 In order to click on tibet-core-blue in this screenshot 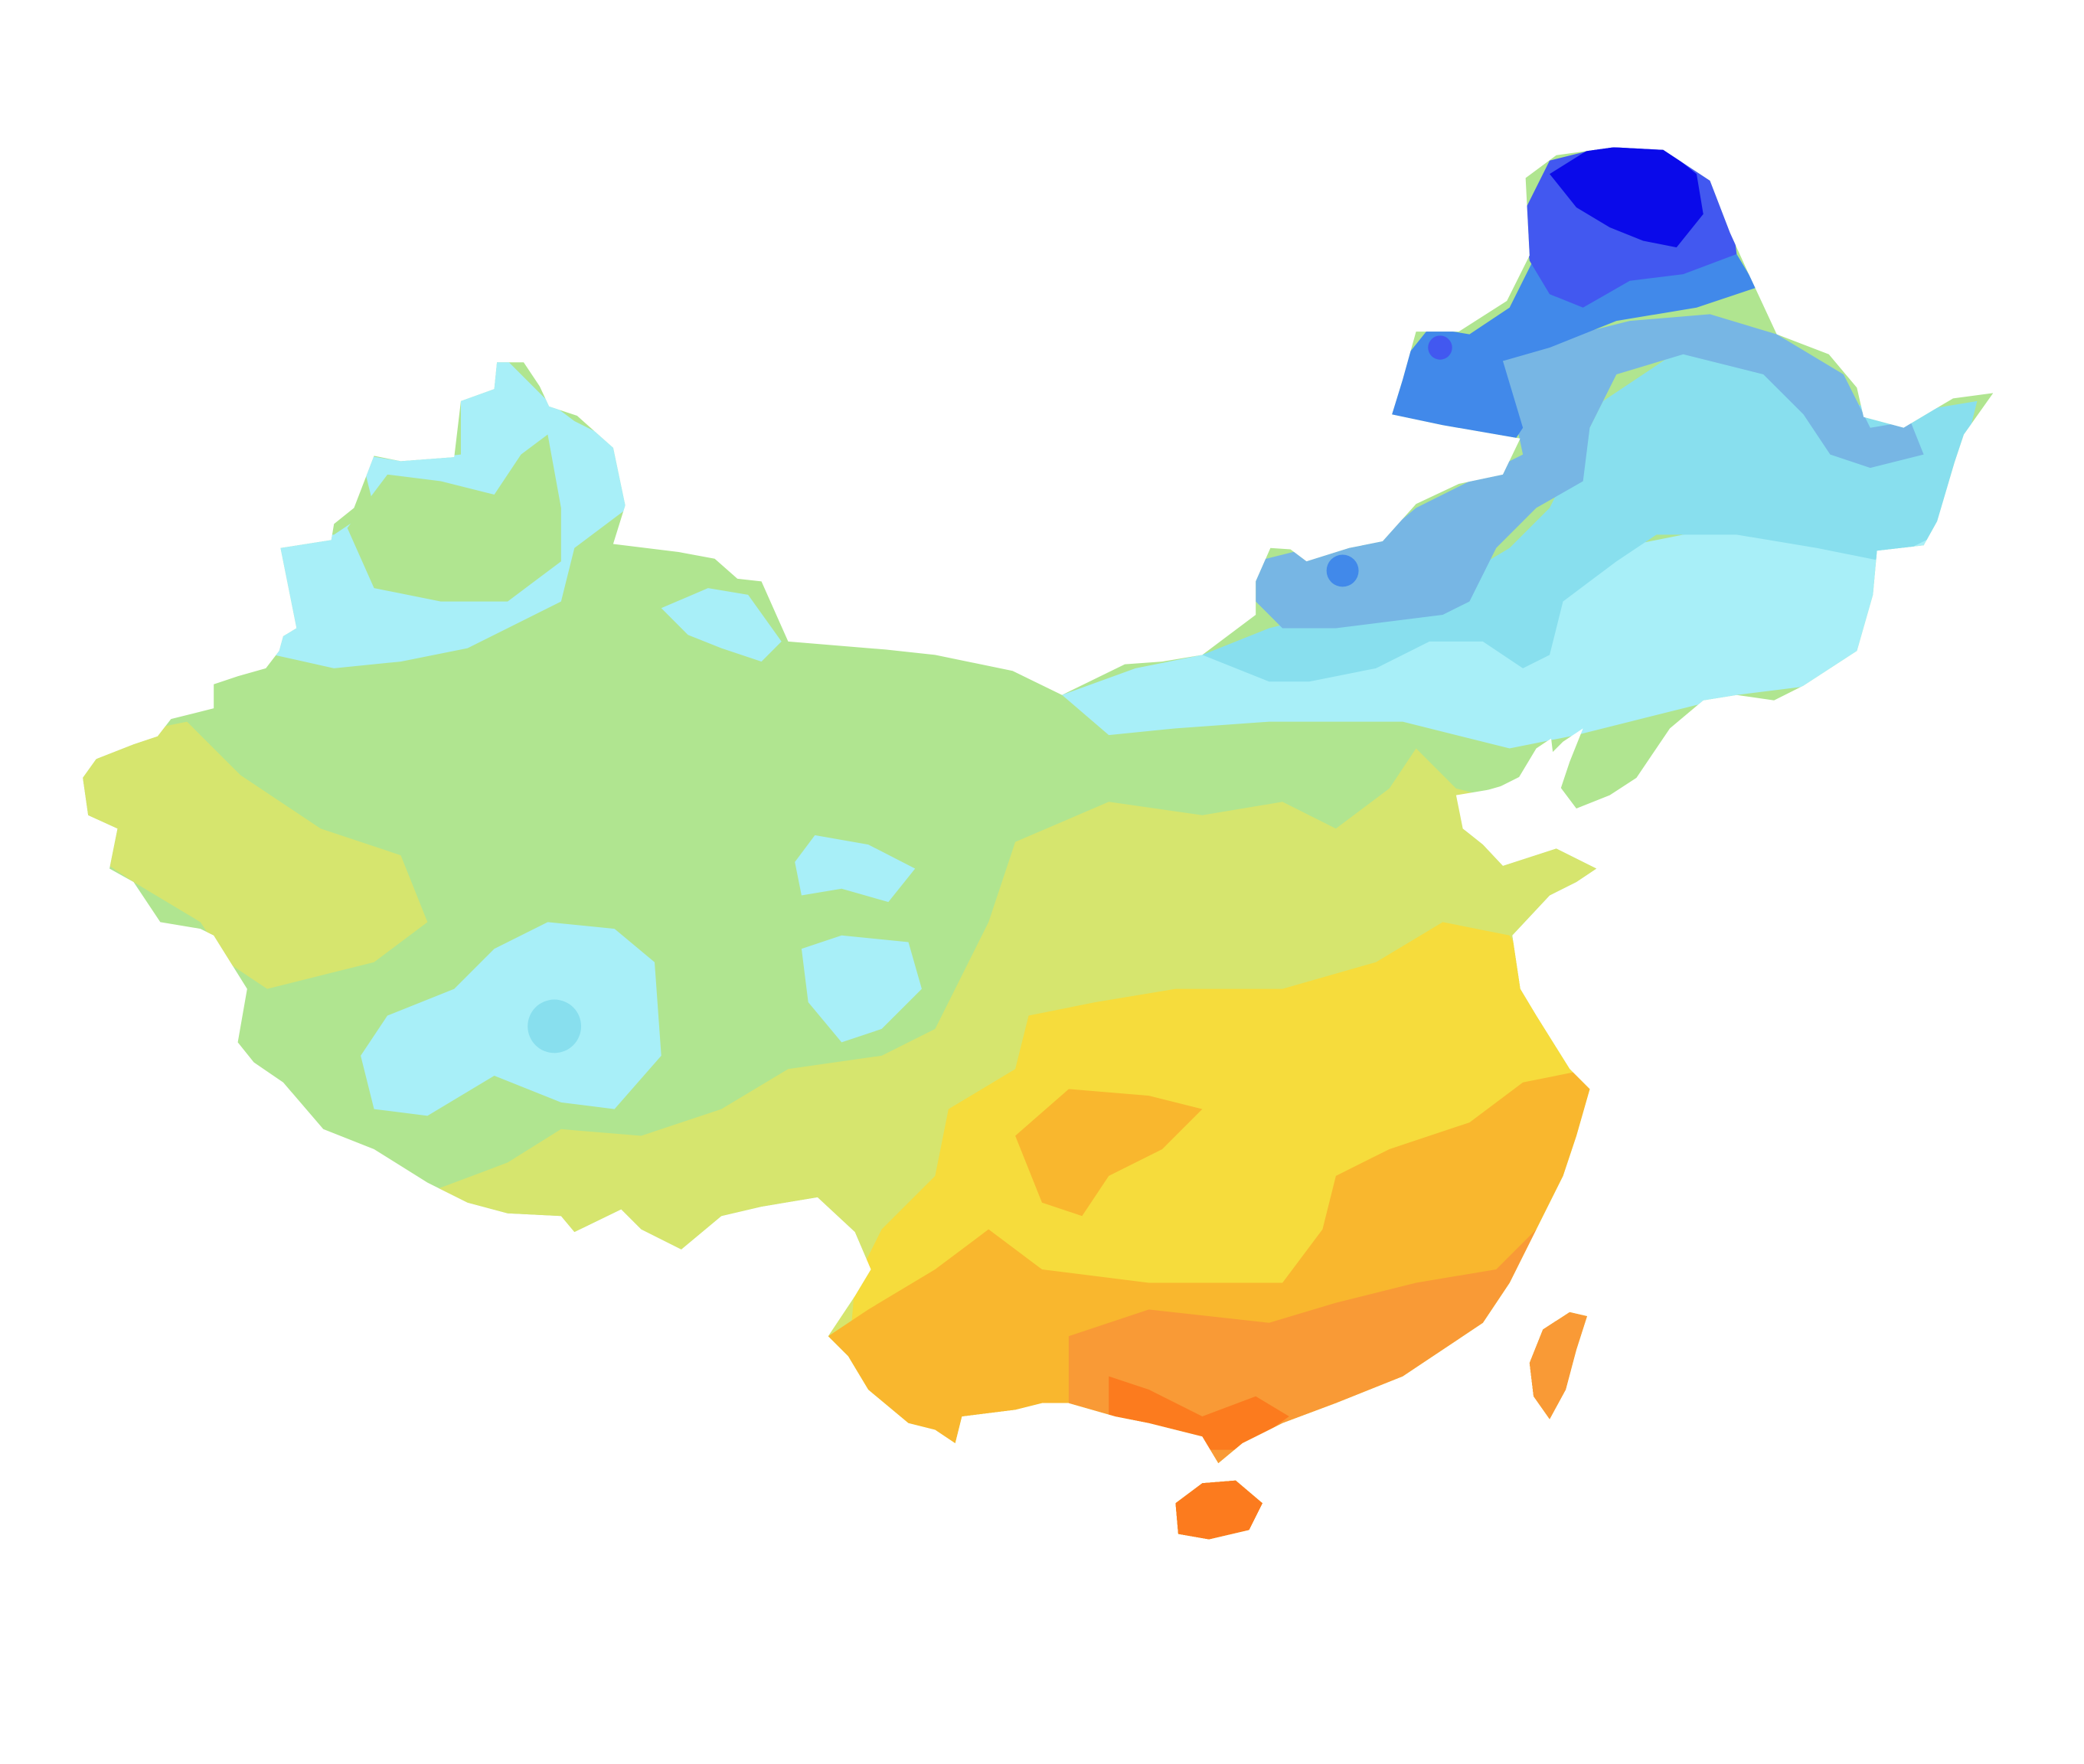, I will do `click(555, 1026)`.